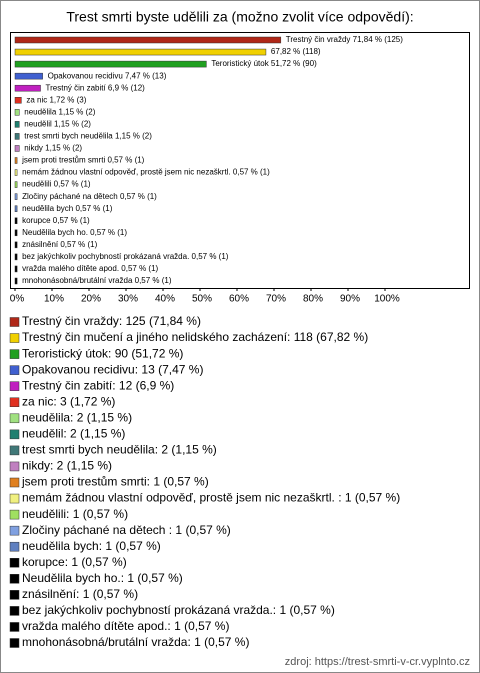 The width and height of the screenshot is (480, 673). I want to click on legend-label: Teroristický útok: 90 (51,72 %), so click(102, 353).